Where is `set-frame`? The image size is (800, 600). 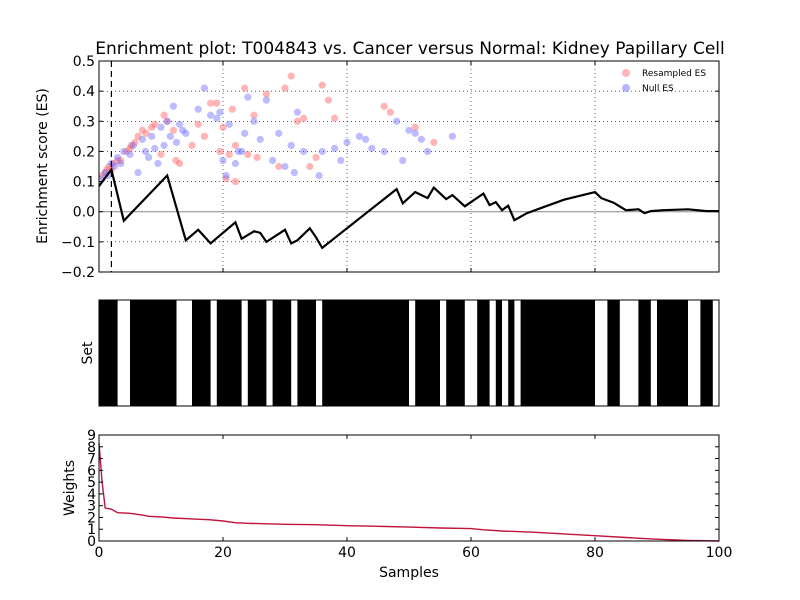 set-frame is located at coordinates (409, 353).